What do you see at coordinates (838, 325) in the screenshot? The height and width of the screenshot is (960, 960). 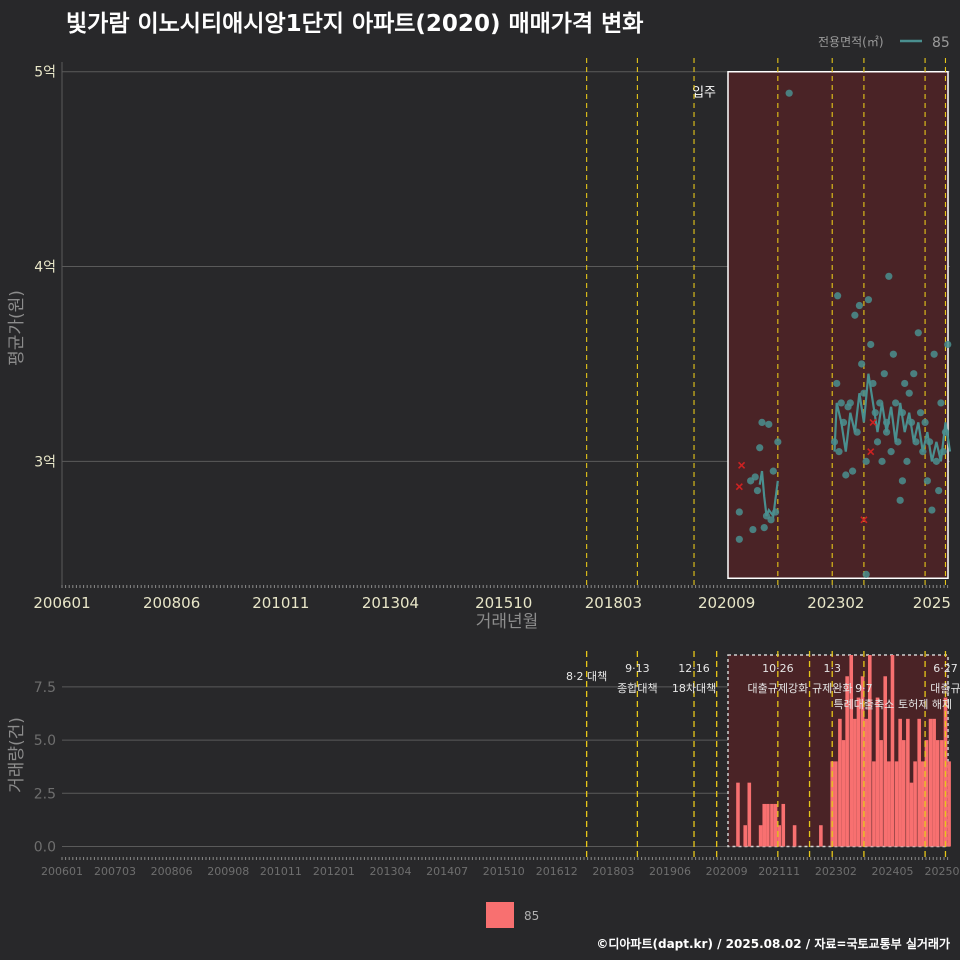 I see `move-in-highlight` at bounding box center [838, 325].